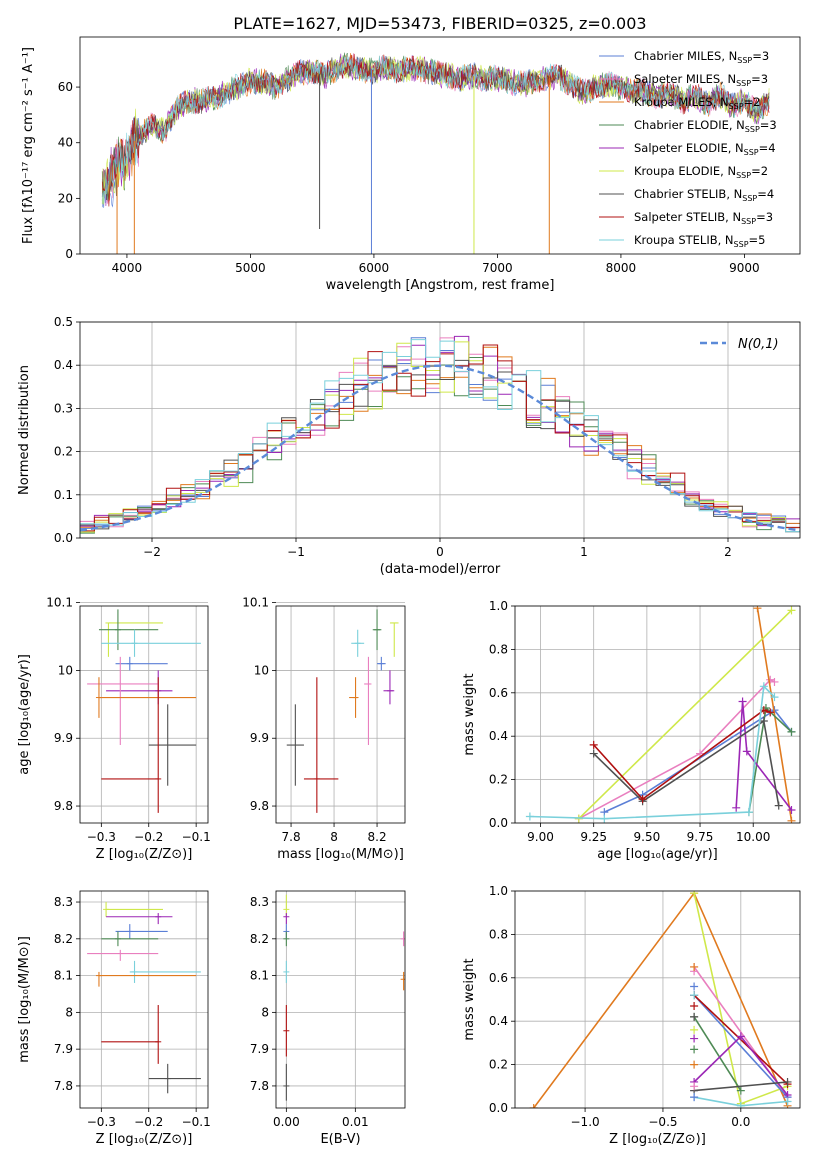 The image size is (819, 1170). I want to click on y-tick-label: 0.0, so click(498, 823).